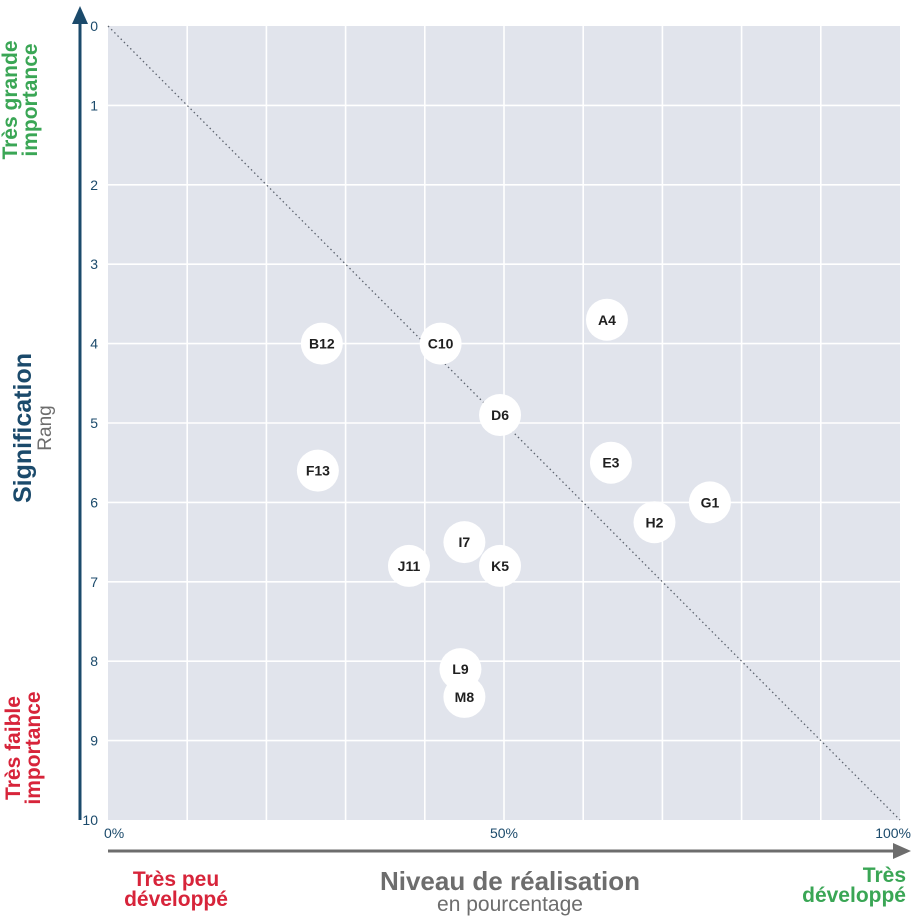  Describe the element at coordinates (94, 105) in the screenshot. I see `y-tick-label: 1` at that location.